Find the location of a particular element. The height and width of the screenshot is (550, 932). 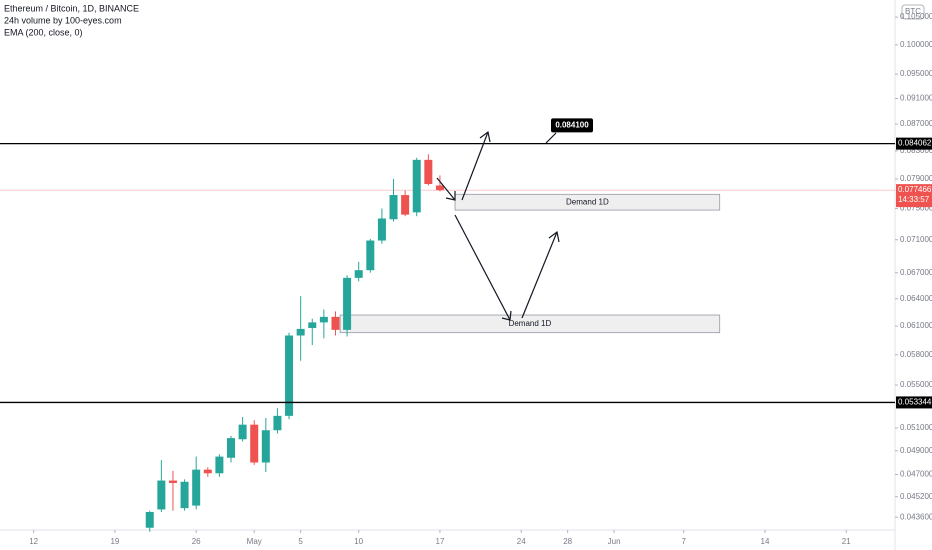

x-tick-label: 10 is located at coordinates (358, 541).